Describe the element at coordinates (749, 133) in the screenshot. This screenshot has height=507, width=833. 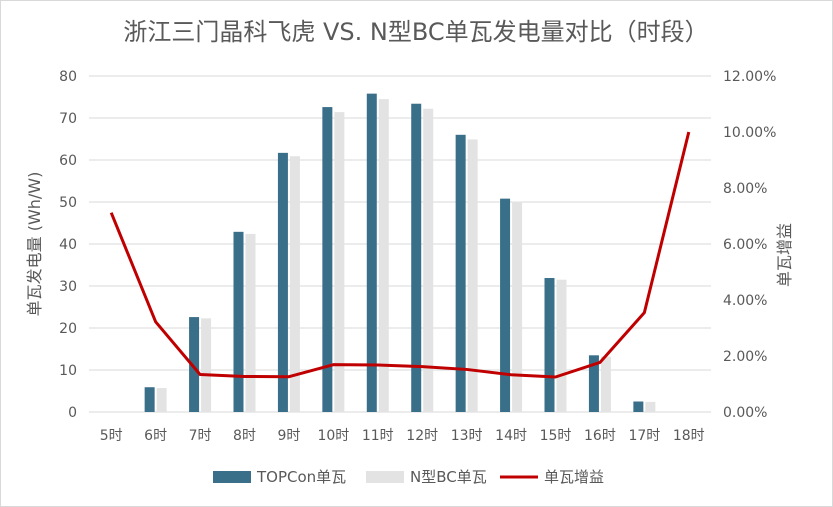
I see `y2-tick-label: 10.00%` at that location.